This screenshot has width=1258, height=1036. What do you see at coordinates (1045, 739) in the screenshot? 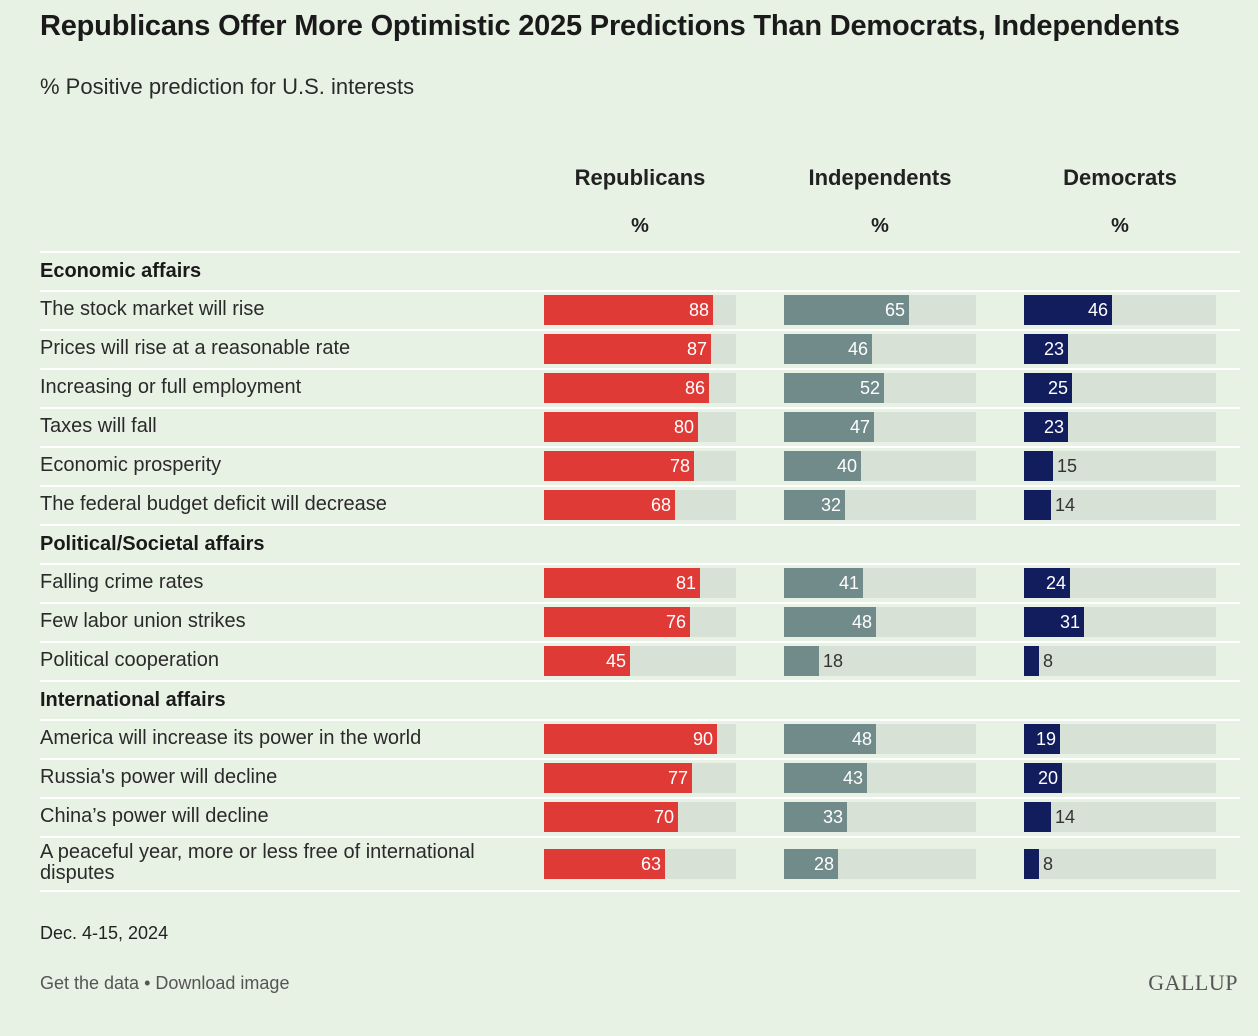
I see `data-label-democrats: 19` at bounding box center [1045, 739].